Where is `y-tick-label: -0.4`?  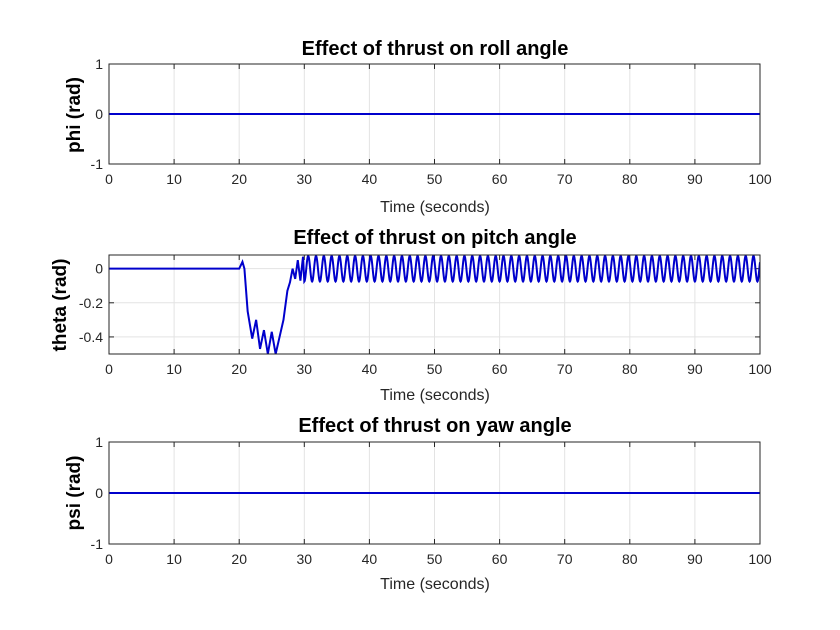
y-tick-label: -0.4 is located at coordinates (91, 337).